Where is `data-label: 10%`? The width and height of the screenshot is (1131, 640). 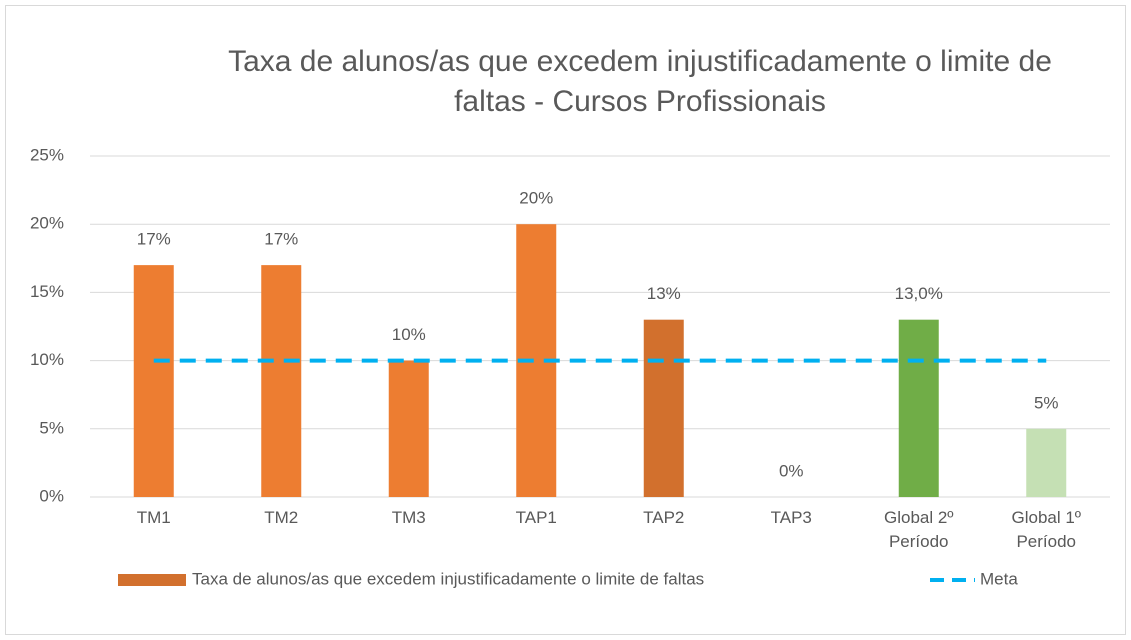
data-label: 10% is located at coordinates (409, 334).